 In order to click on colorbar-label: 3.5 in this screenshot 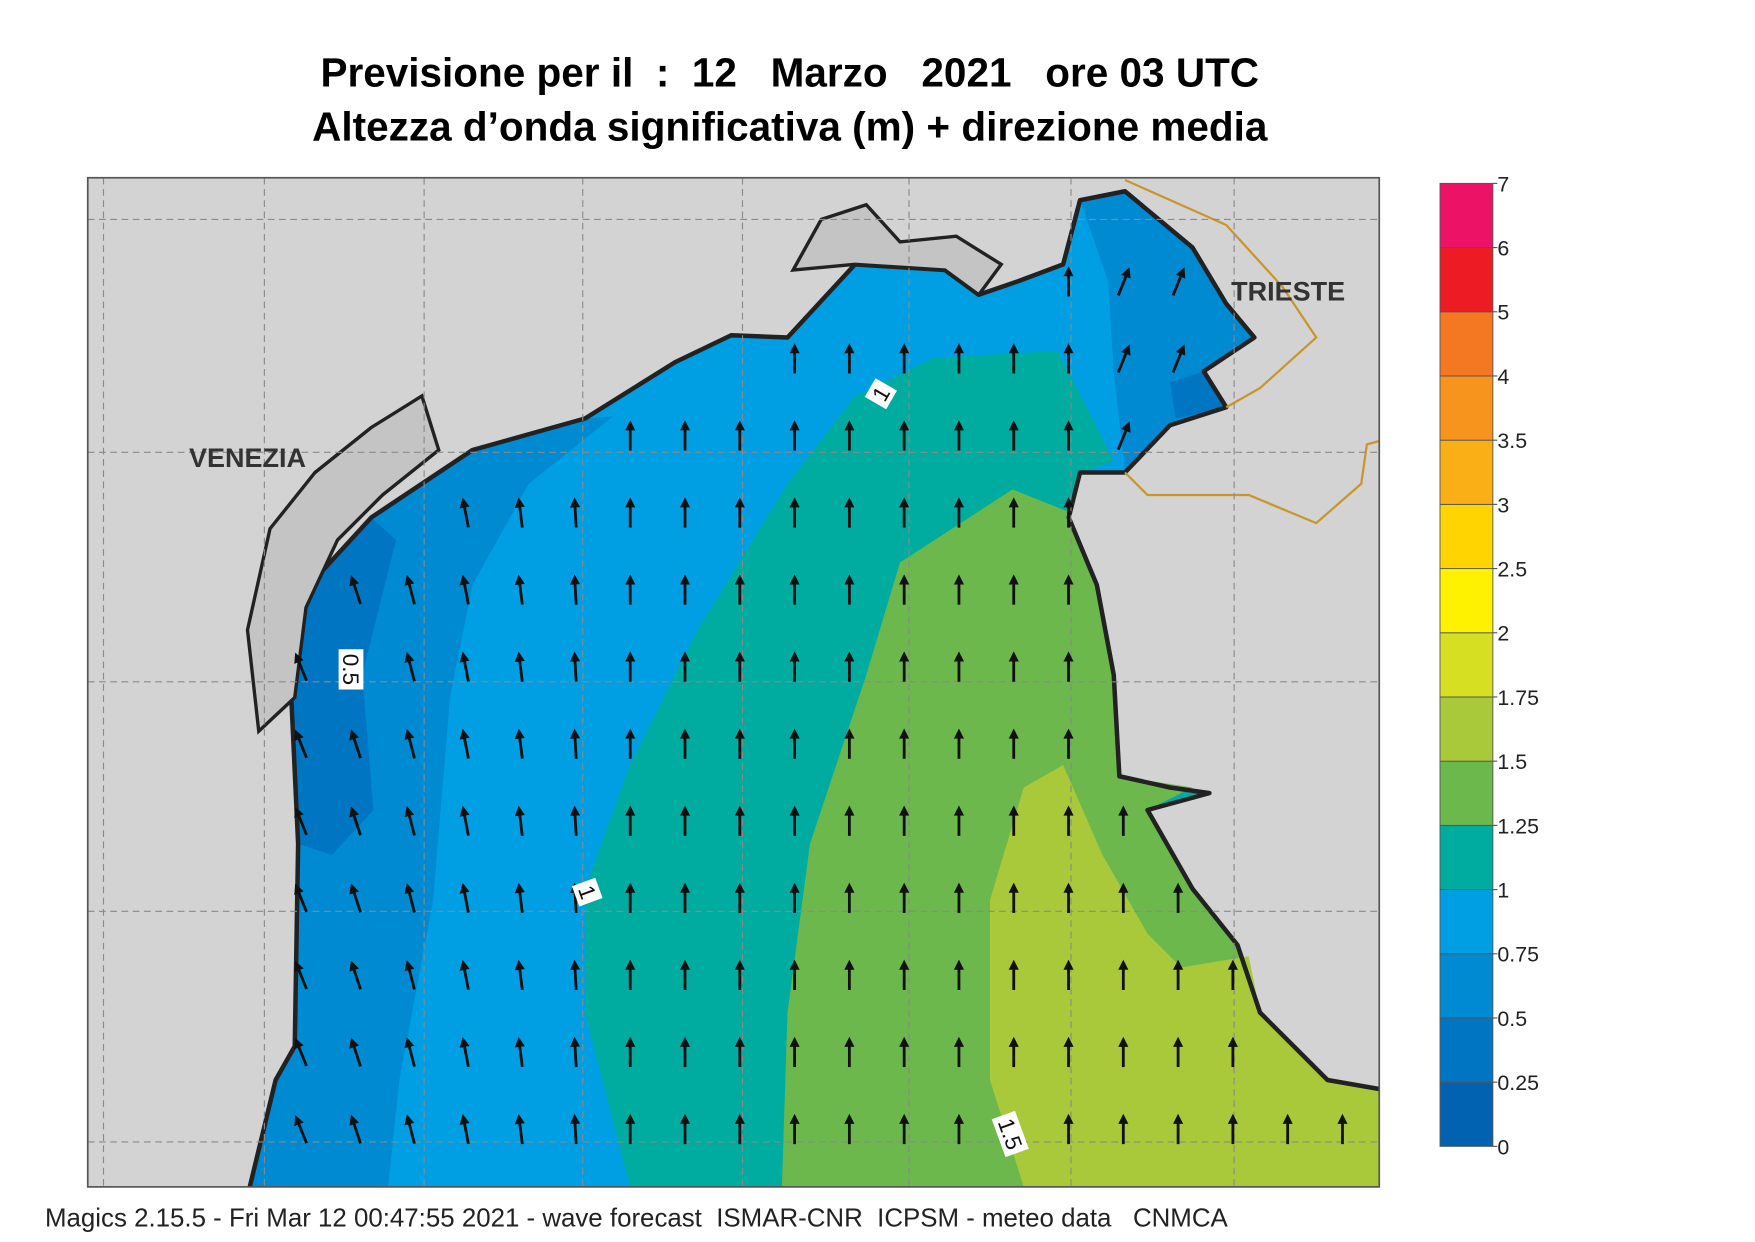, I will do `click(1512, 441)`.